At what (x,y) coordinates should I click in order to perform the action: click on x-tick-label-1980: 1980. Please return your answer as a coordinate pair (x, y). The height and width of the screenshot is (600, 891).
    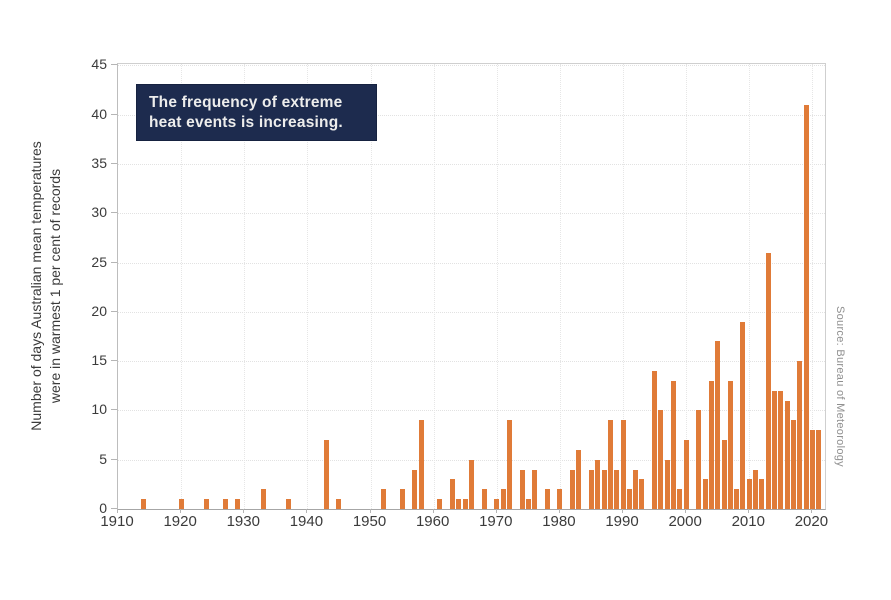
    Looking at the image, I should click on (559, 521).